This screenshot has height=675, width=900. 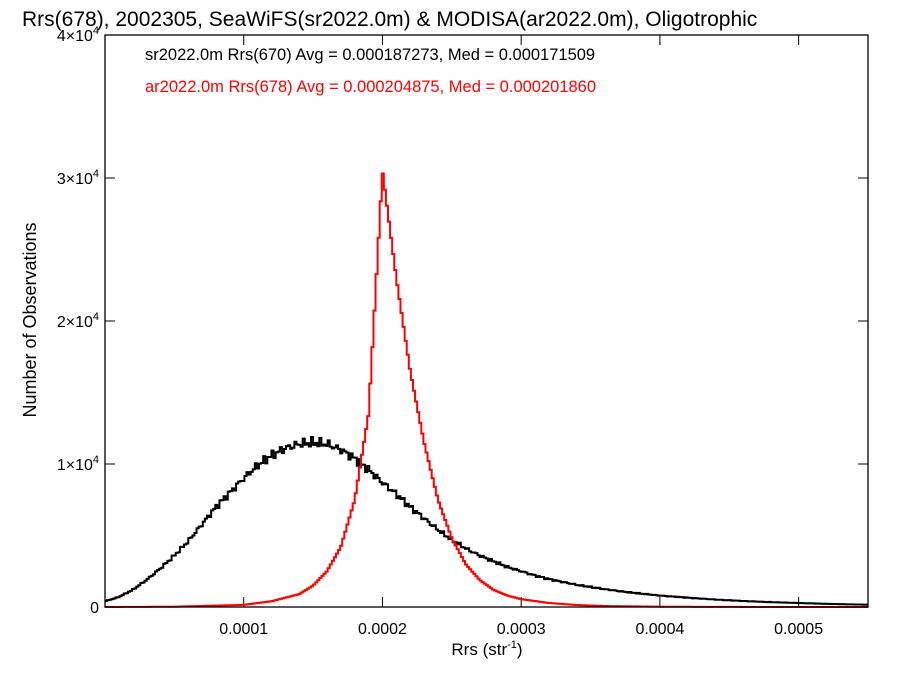 I want to click on y-tick-label-mantissa: 1×10, so click(x=75, y=465).